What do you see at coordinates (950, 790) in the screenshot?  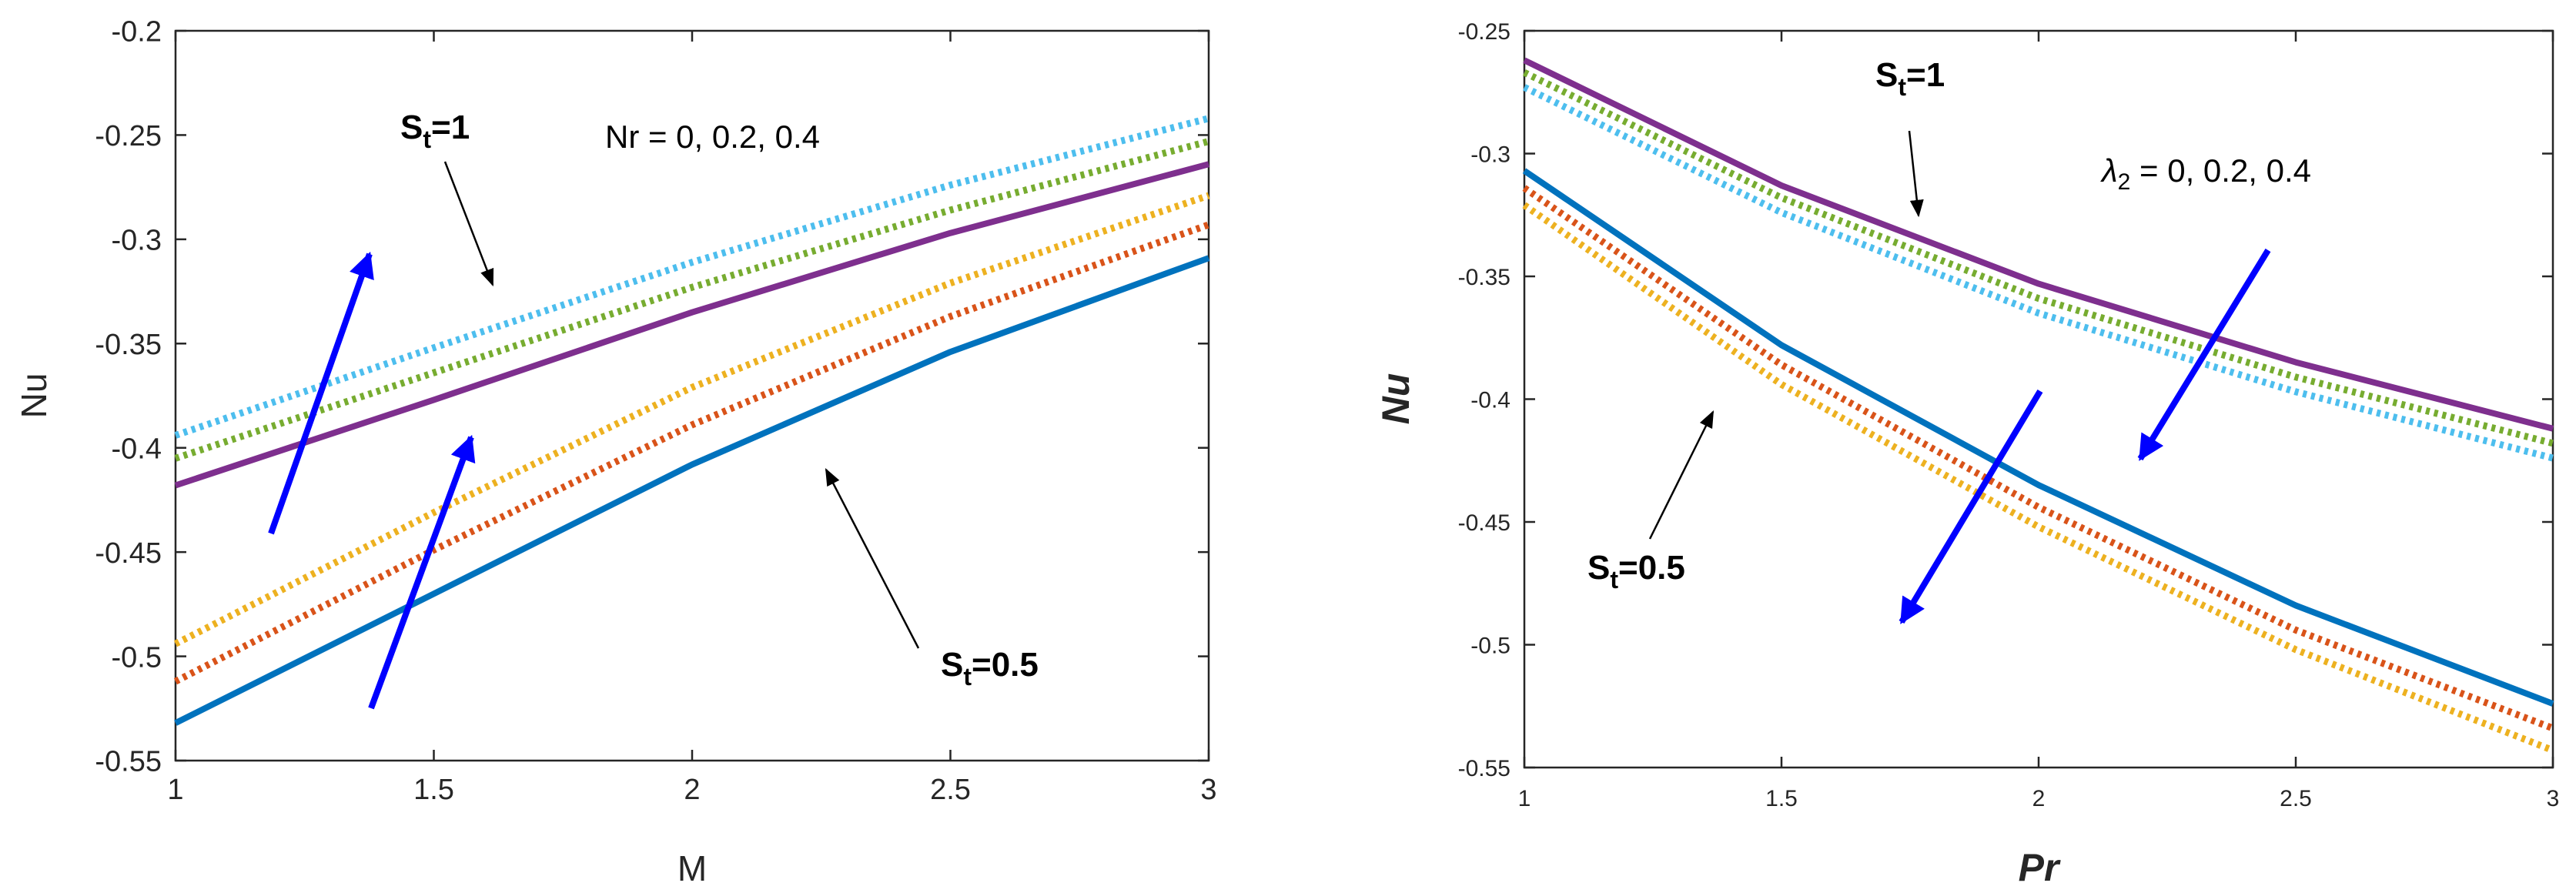 I see `x-tick-label-left: 2.5` at bounding box center [950, 790].